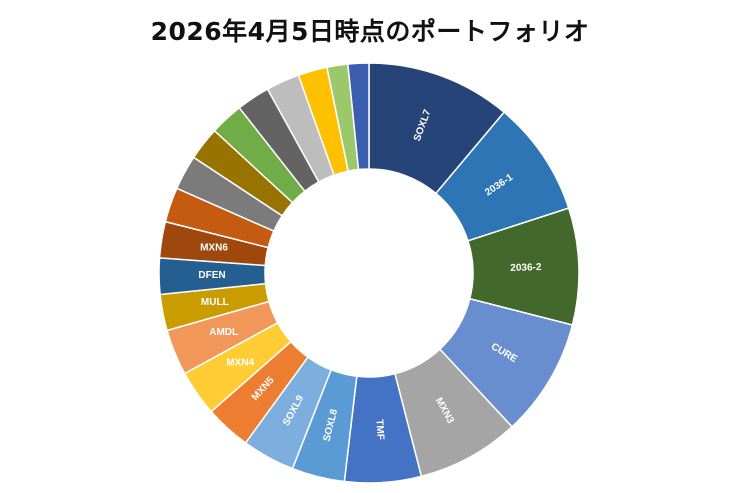  What do you see at coordinates (370, 31) in the screenshot?
I see `chart-title: 2026年4月5日時点のポートフォリオ` at bounding box center [370, 31].